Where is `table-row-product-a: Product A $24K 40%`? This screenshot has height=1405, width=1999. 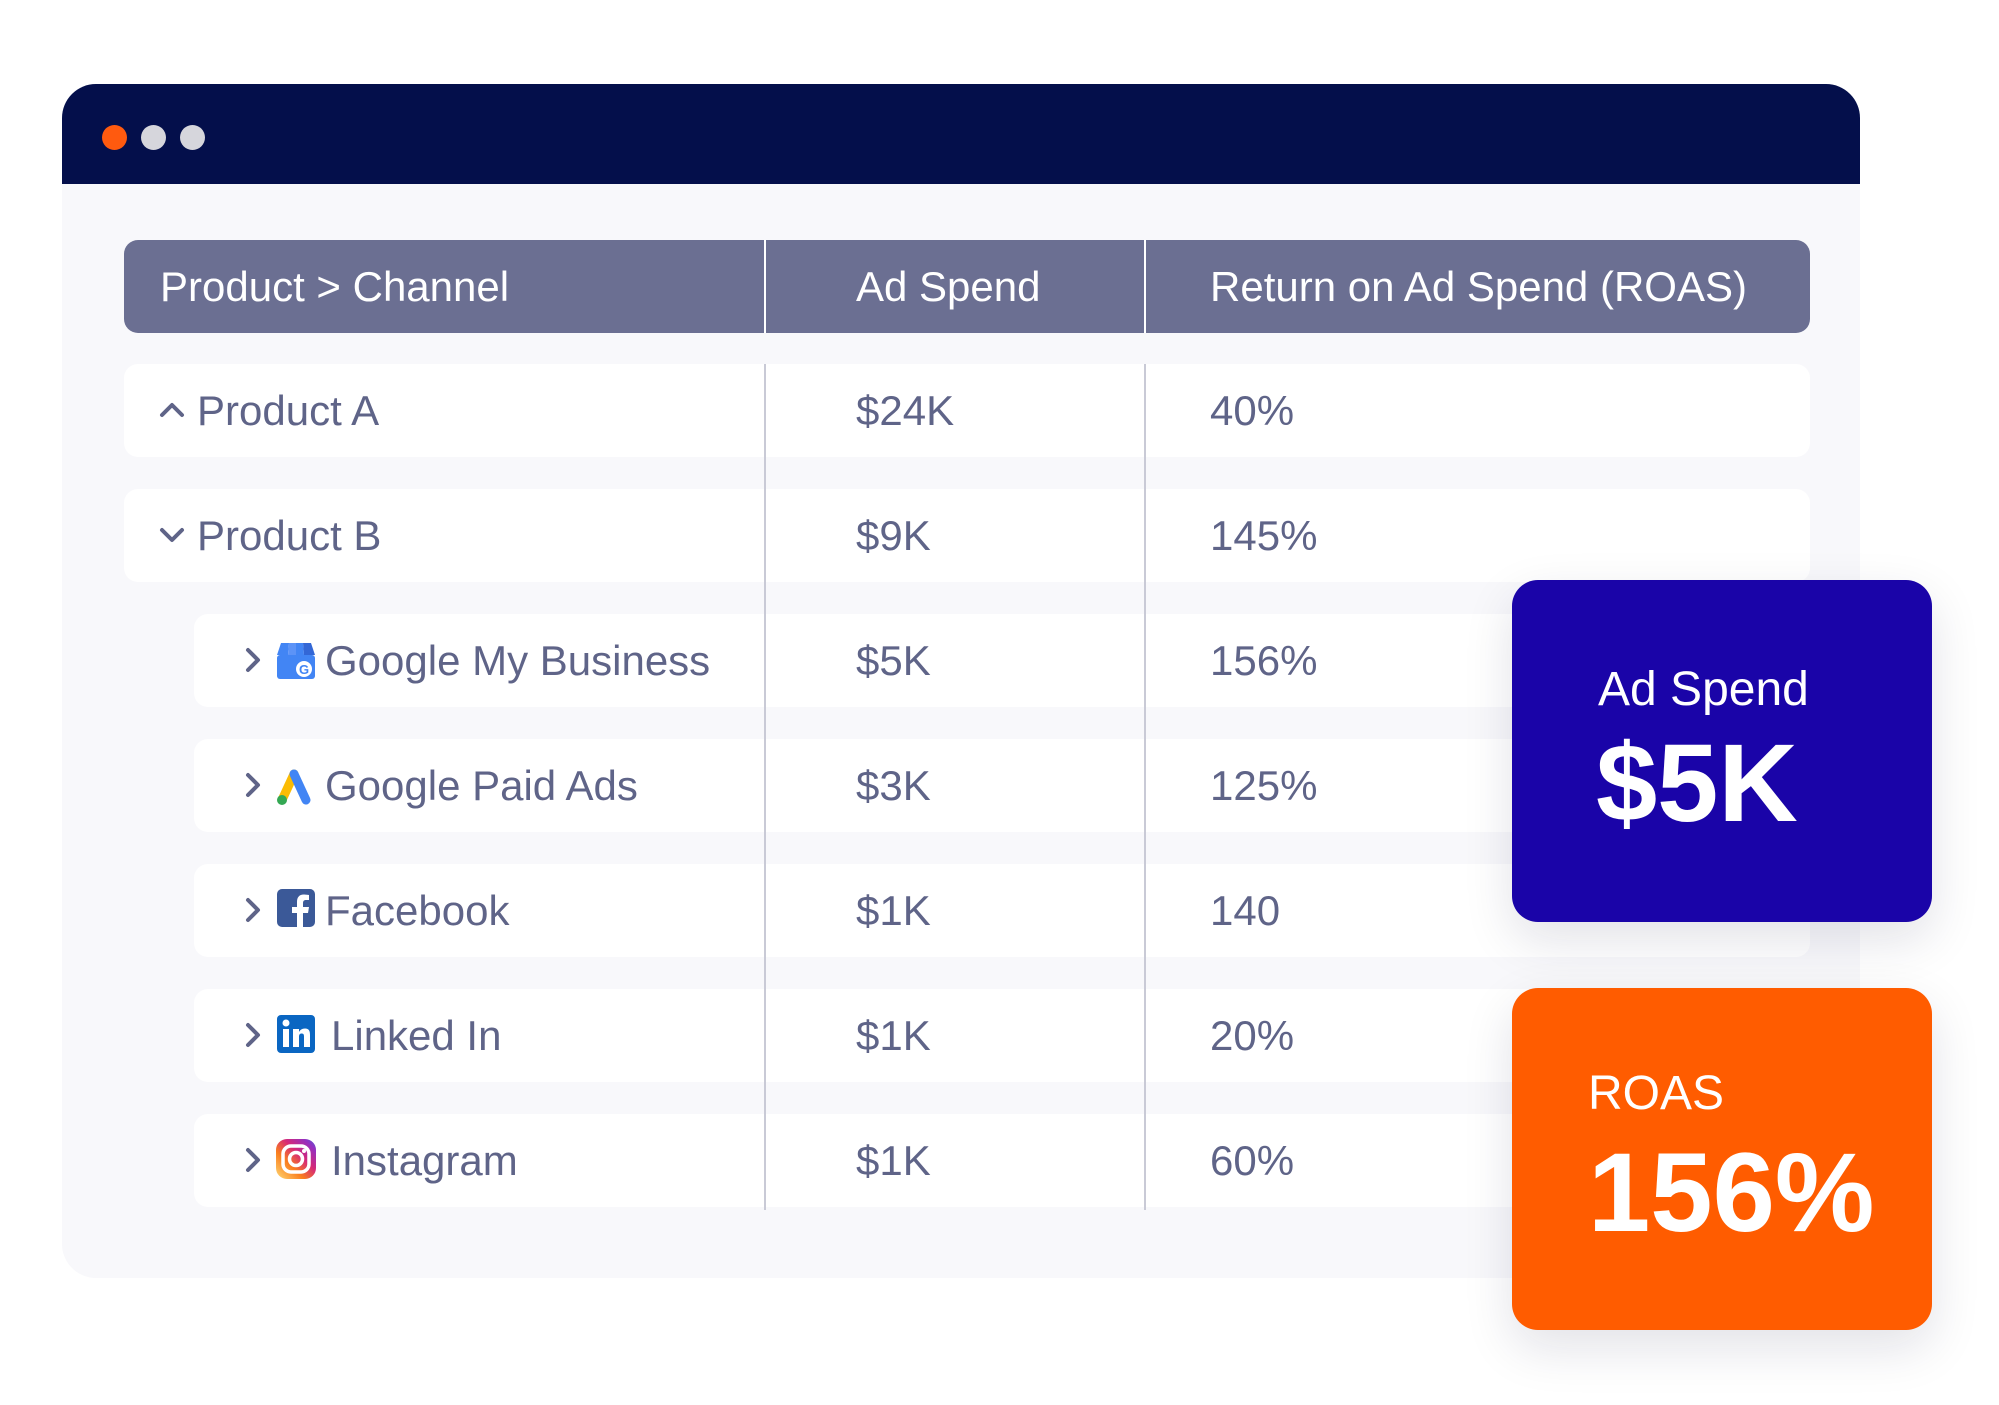 table-row-product-a: Product A $24K 40% is located at coordinates (967, 410).